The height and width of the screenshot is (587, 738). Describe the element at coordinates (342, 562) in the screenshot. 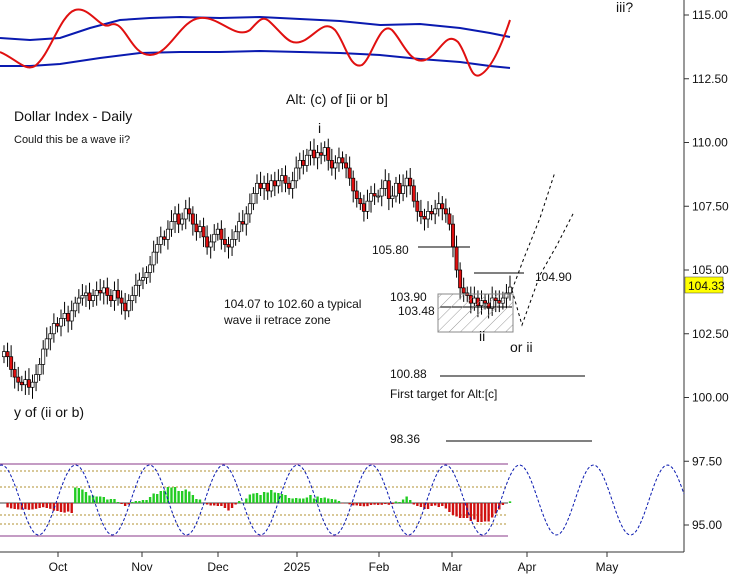

I see `time-axis: Oct Nov Dec 2025 Feb Mar Apr May` at that location.